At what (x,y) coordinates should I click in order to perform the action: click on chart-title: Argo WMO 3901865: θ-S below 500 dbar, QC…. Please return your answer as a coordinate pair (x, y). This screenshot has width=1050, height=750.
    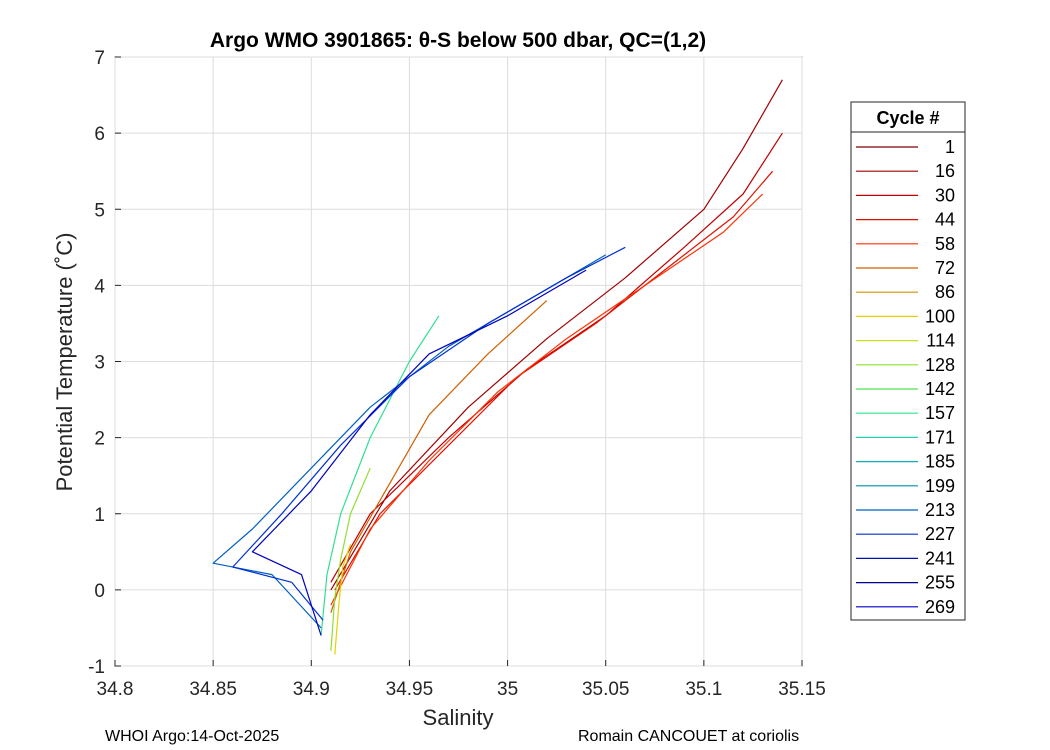
    Looking at the image, I should click on (458, 40).